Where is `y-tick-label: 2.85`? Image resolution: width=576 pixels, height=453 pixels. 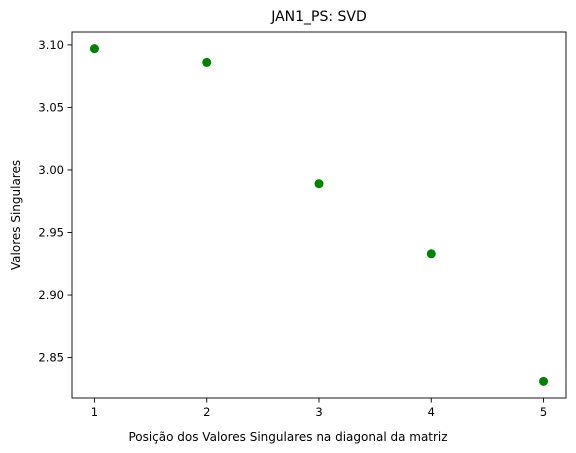
y-tick-label: 2.85 is located at coordinates (51, 358).